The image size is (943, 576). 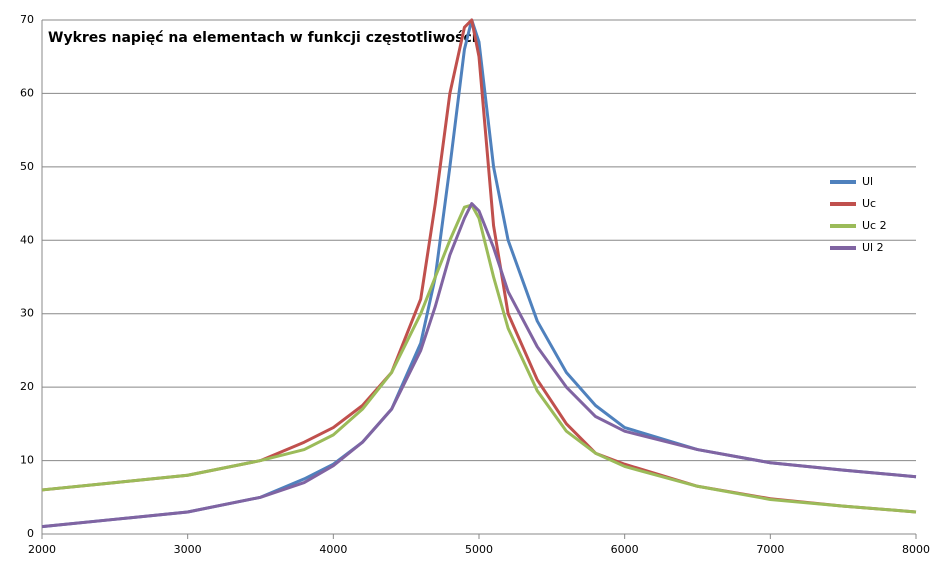 I want to click on legend-label: Ul, so click(x=867, y=181).